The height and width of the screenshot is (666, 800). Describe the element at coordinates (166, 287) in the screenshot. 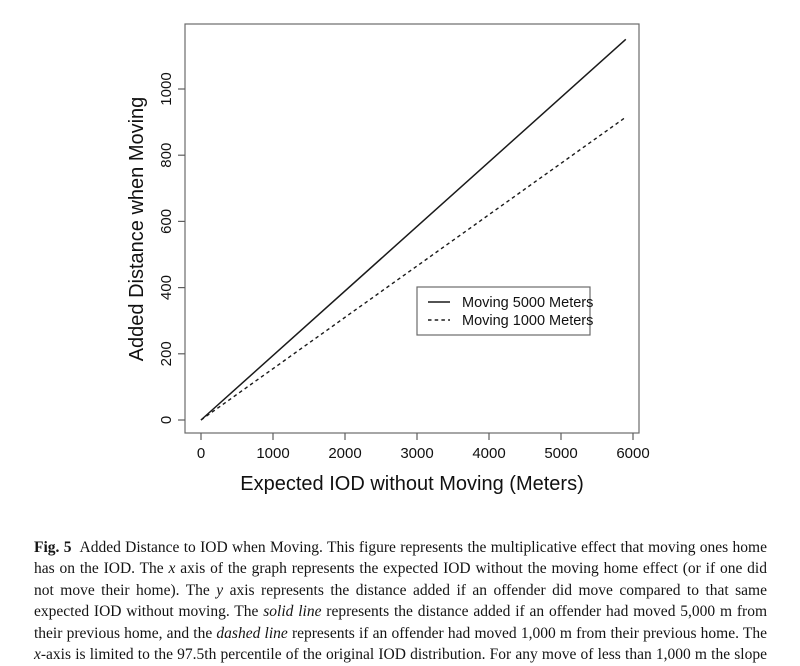

I see `y-tick-label: 400` at that location.